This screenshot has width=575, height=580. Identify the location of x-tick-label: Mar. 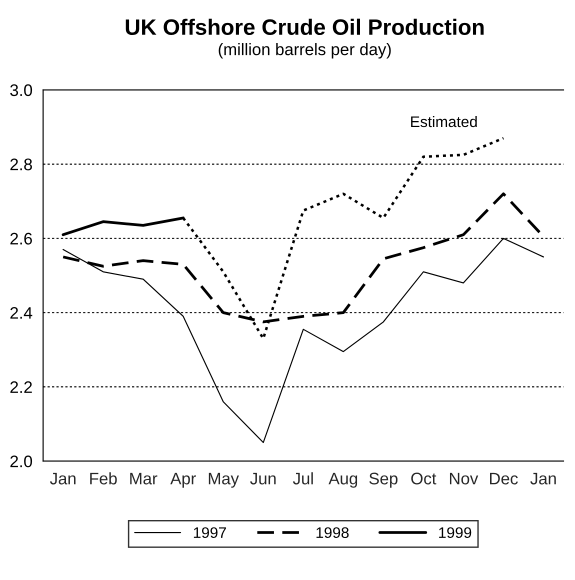
(144, 478).